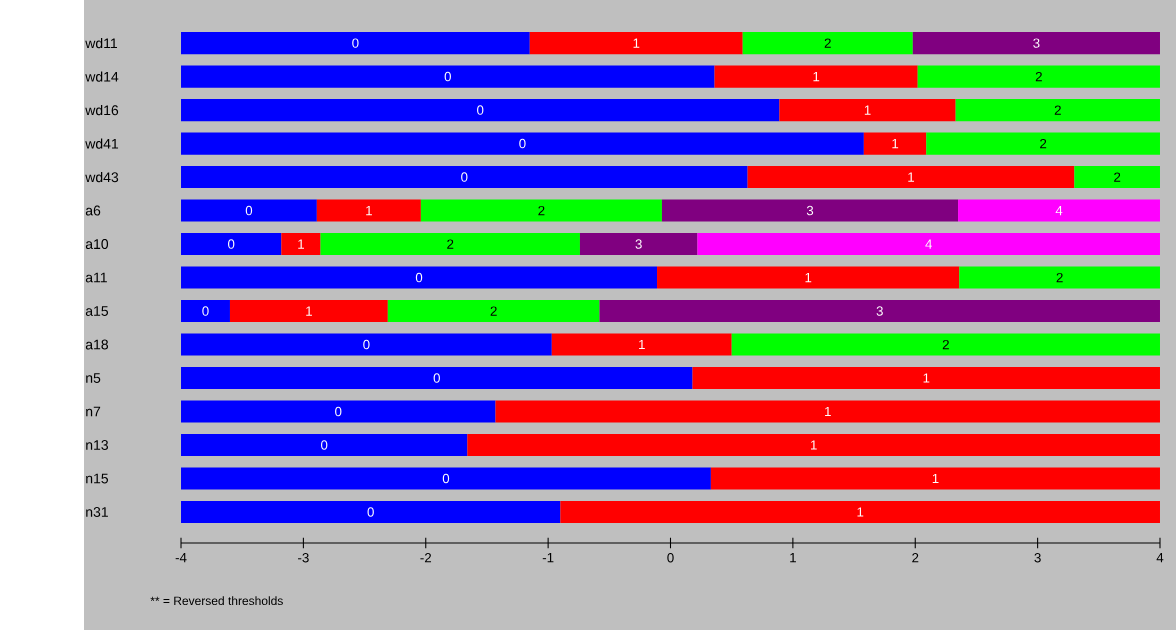 The height and width of the screenshot is (630, 1176). I want to click on series-label: 0, so click(464, 177).